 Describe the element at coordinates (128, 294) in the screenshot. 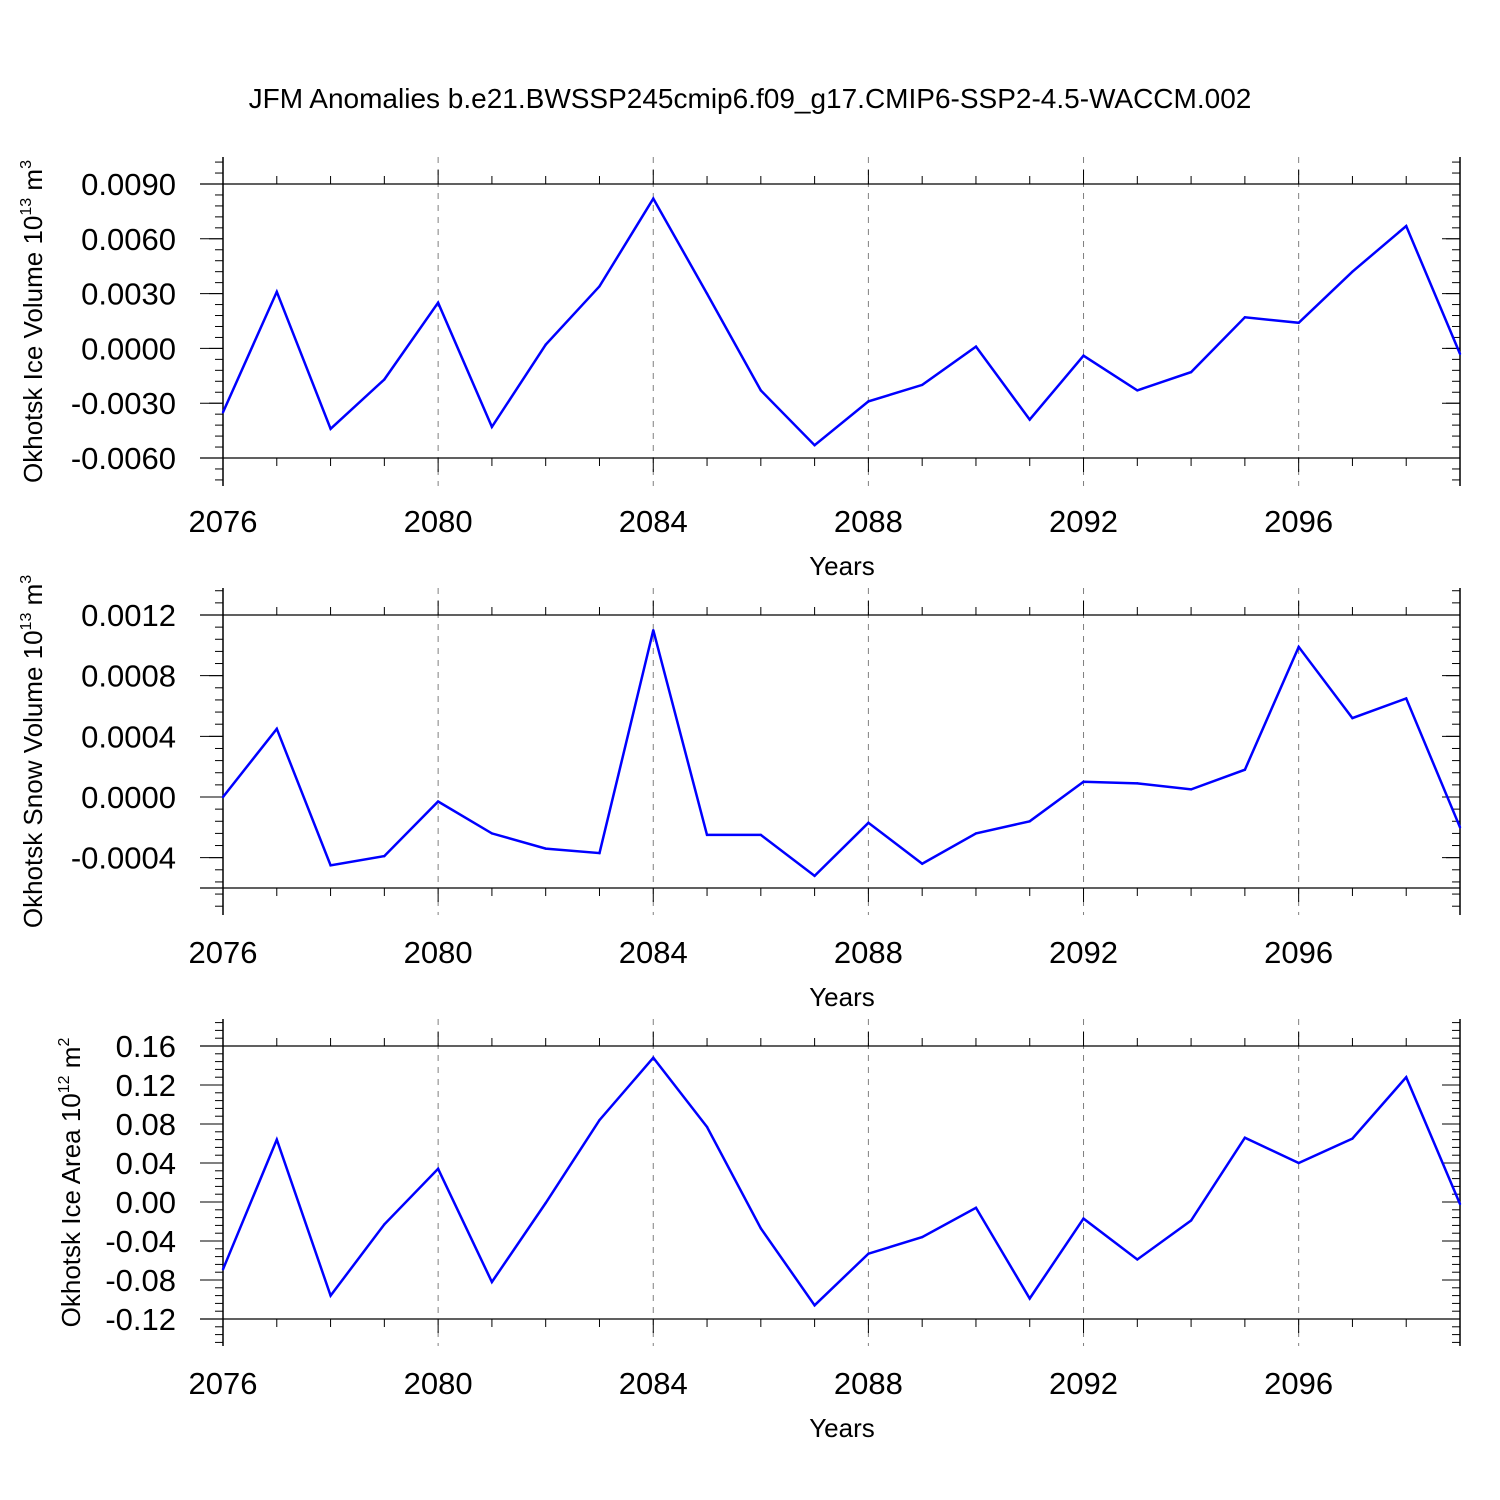

I see `y-tick-label: 0.0030` at that location.